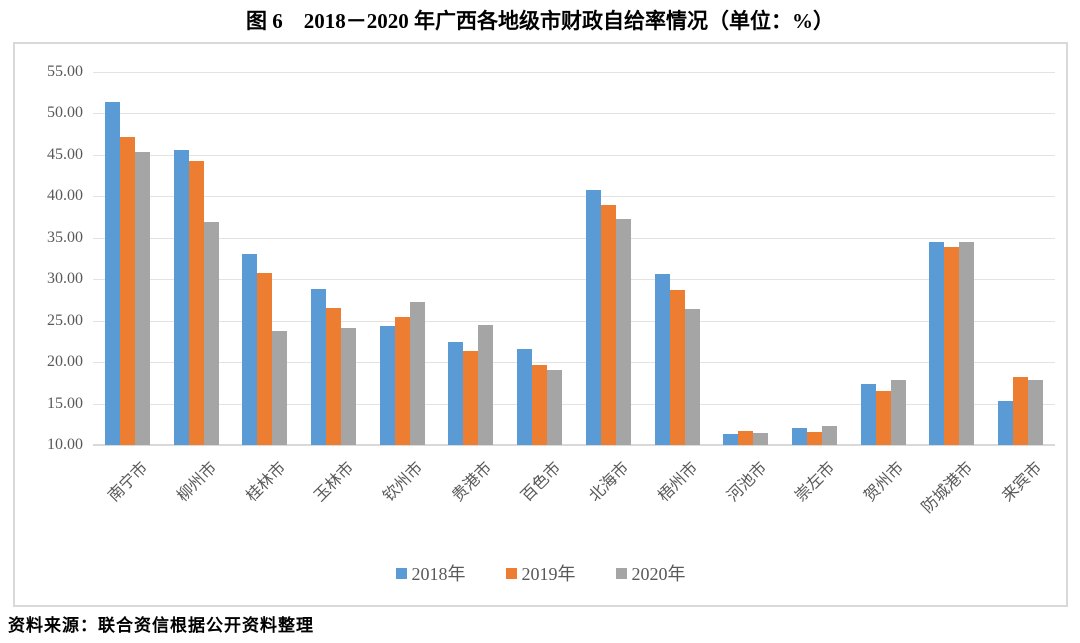 This screenshot has width=1080, height=643. Describe the element at coordinates (65, 279) in the screenshot. I see `y-tick-label: 30.00` at that location.